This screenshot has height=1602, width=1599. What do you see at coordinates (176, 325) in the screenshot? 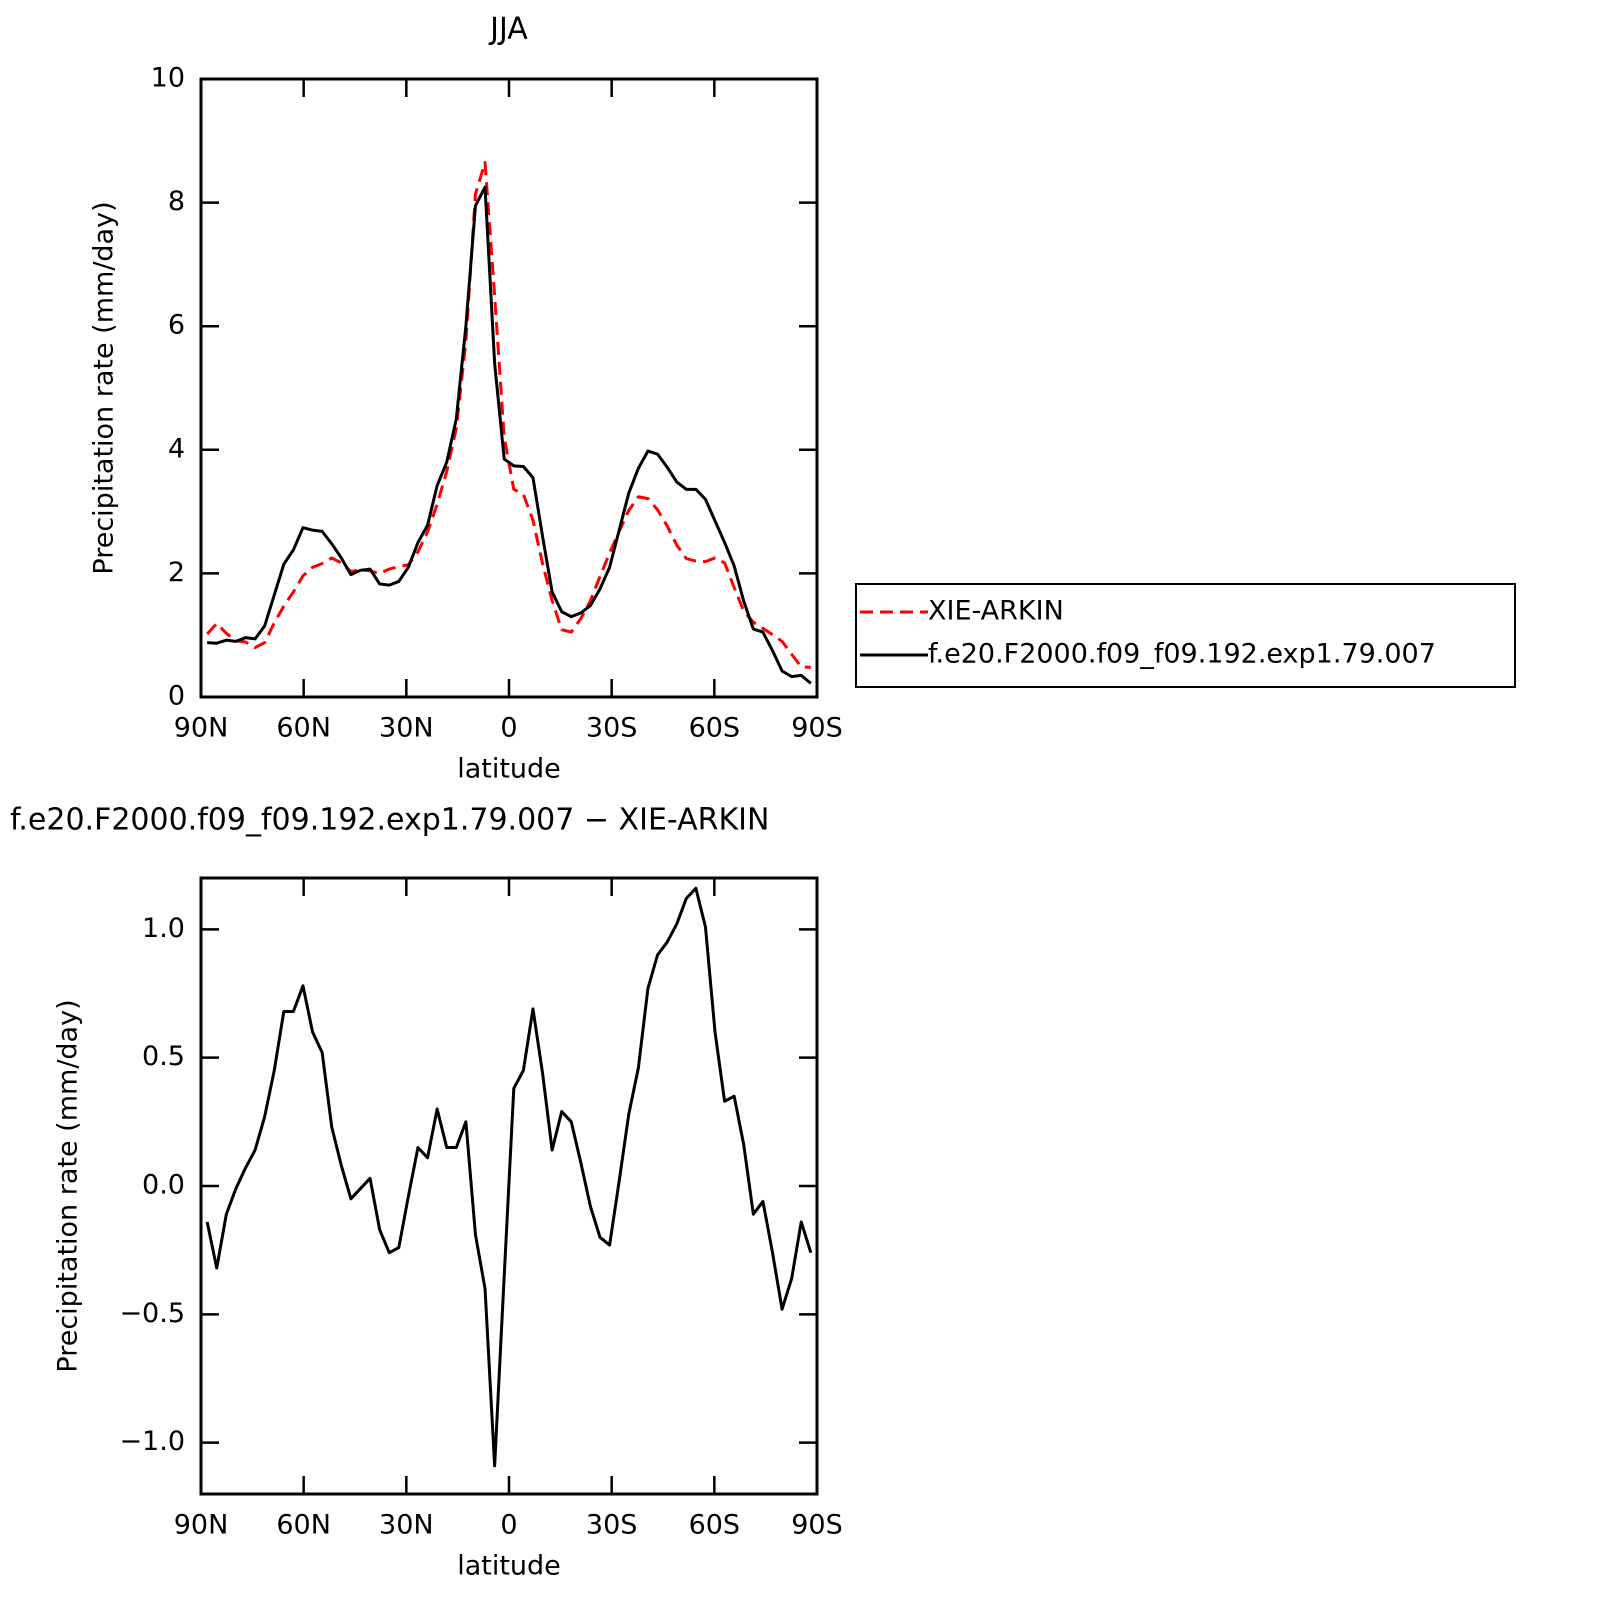
I see `y-tick-label: 6` at bounding box center [176, 325].